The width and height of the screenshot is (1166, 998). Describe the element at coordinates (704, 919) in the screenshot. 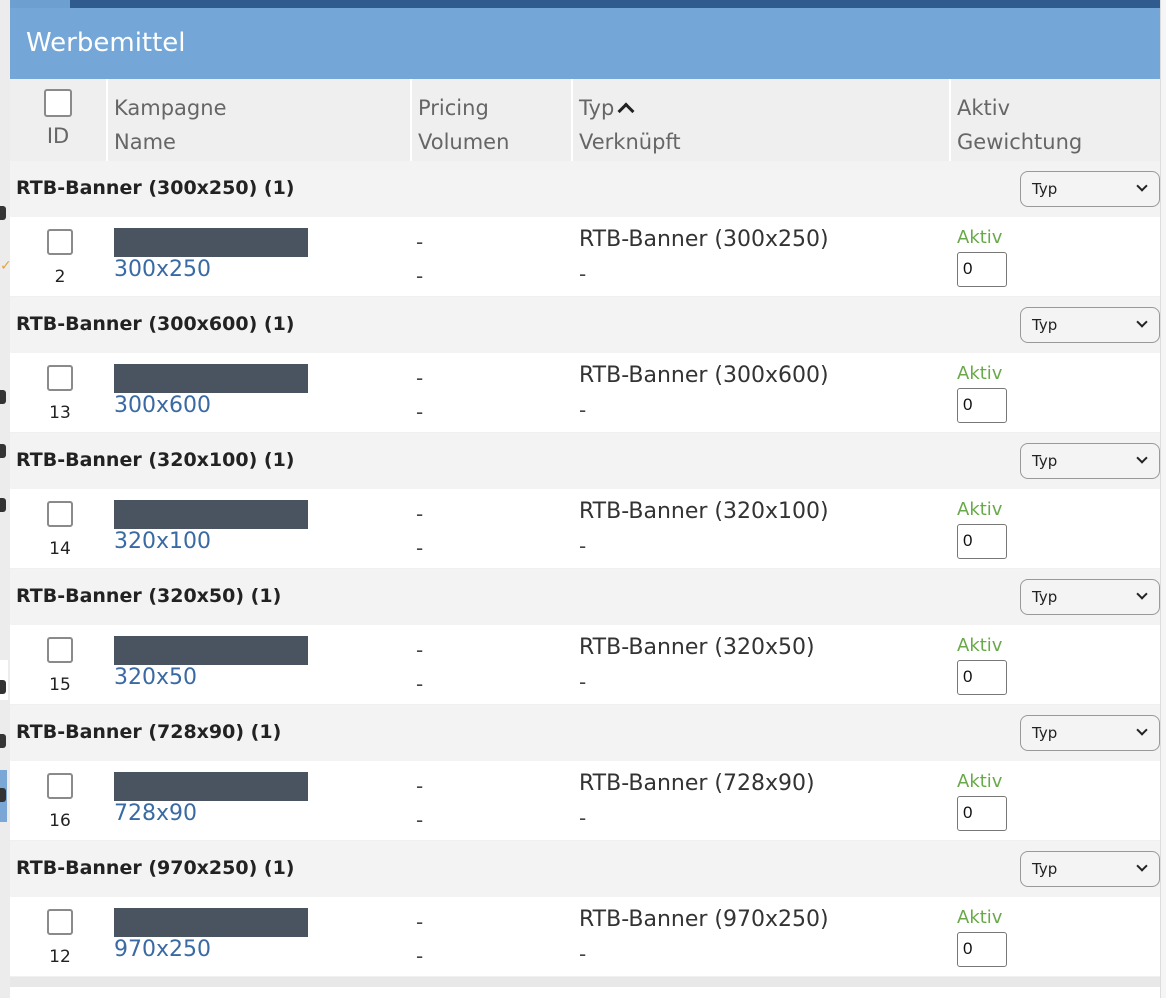

I see `typ-value: RTB-Banner (970x250)` at that location.